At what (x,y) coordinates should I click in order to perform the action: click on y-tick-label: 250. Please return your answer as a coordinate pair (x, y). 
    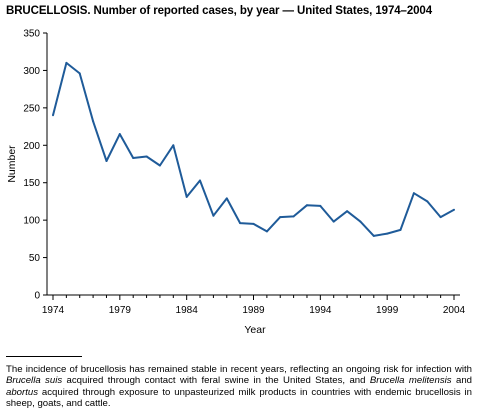
    Looking at the image, I should click on (31, 108).